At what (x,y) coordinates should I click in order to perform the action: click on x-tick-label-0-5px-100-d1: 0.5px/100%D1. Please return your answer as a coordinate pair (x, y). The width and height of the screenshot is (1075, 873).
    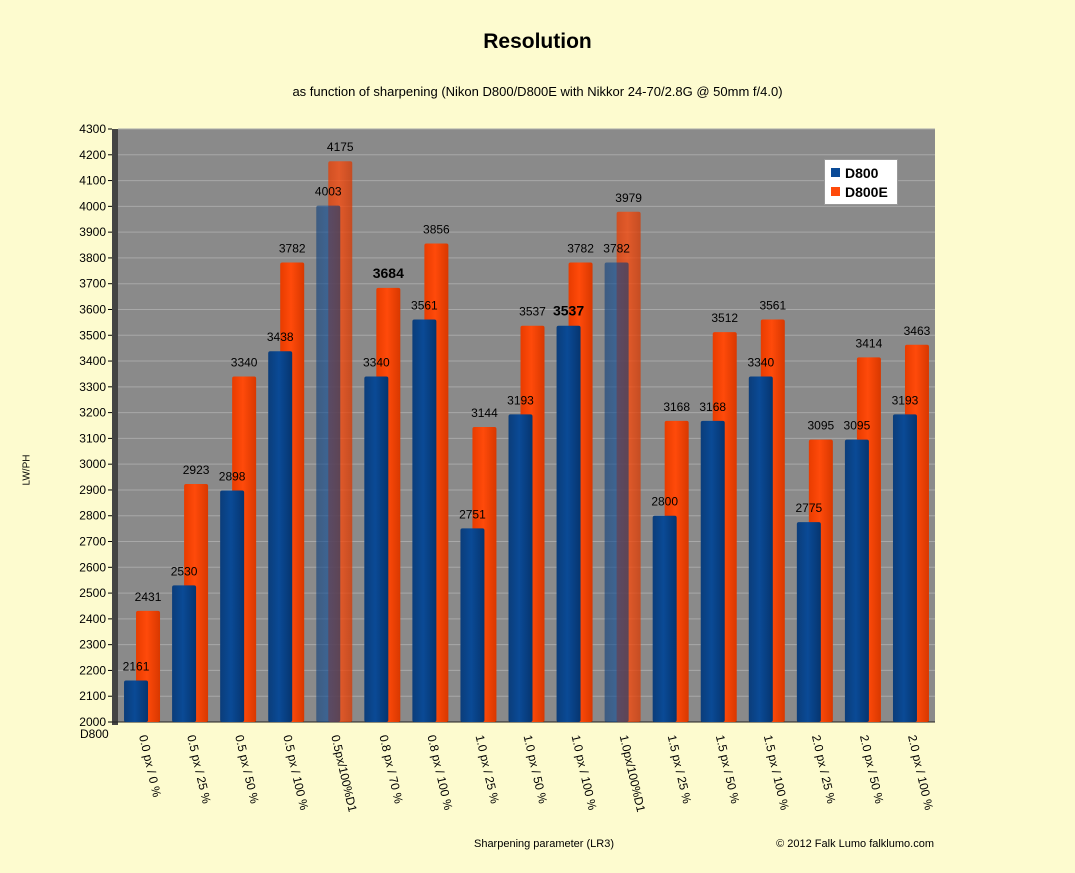
    Looking at the image, I should click on (343, 774).